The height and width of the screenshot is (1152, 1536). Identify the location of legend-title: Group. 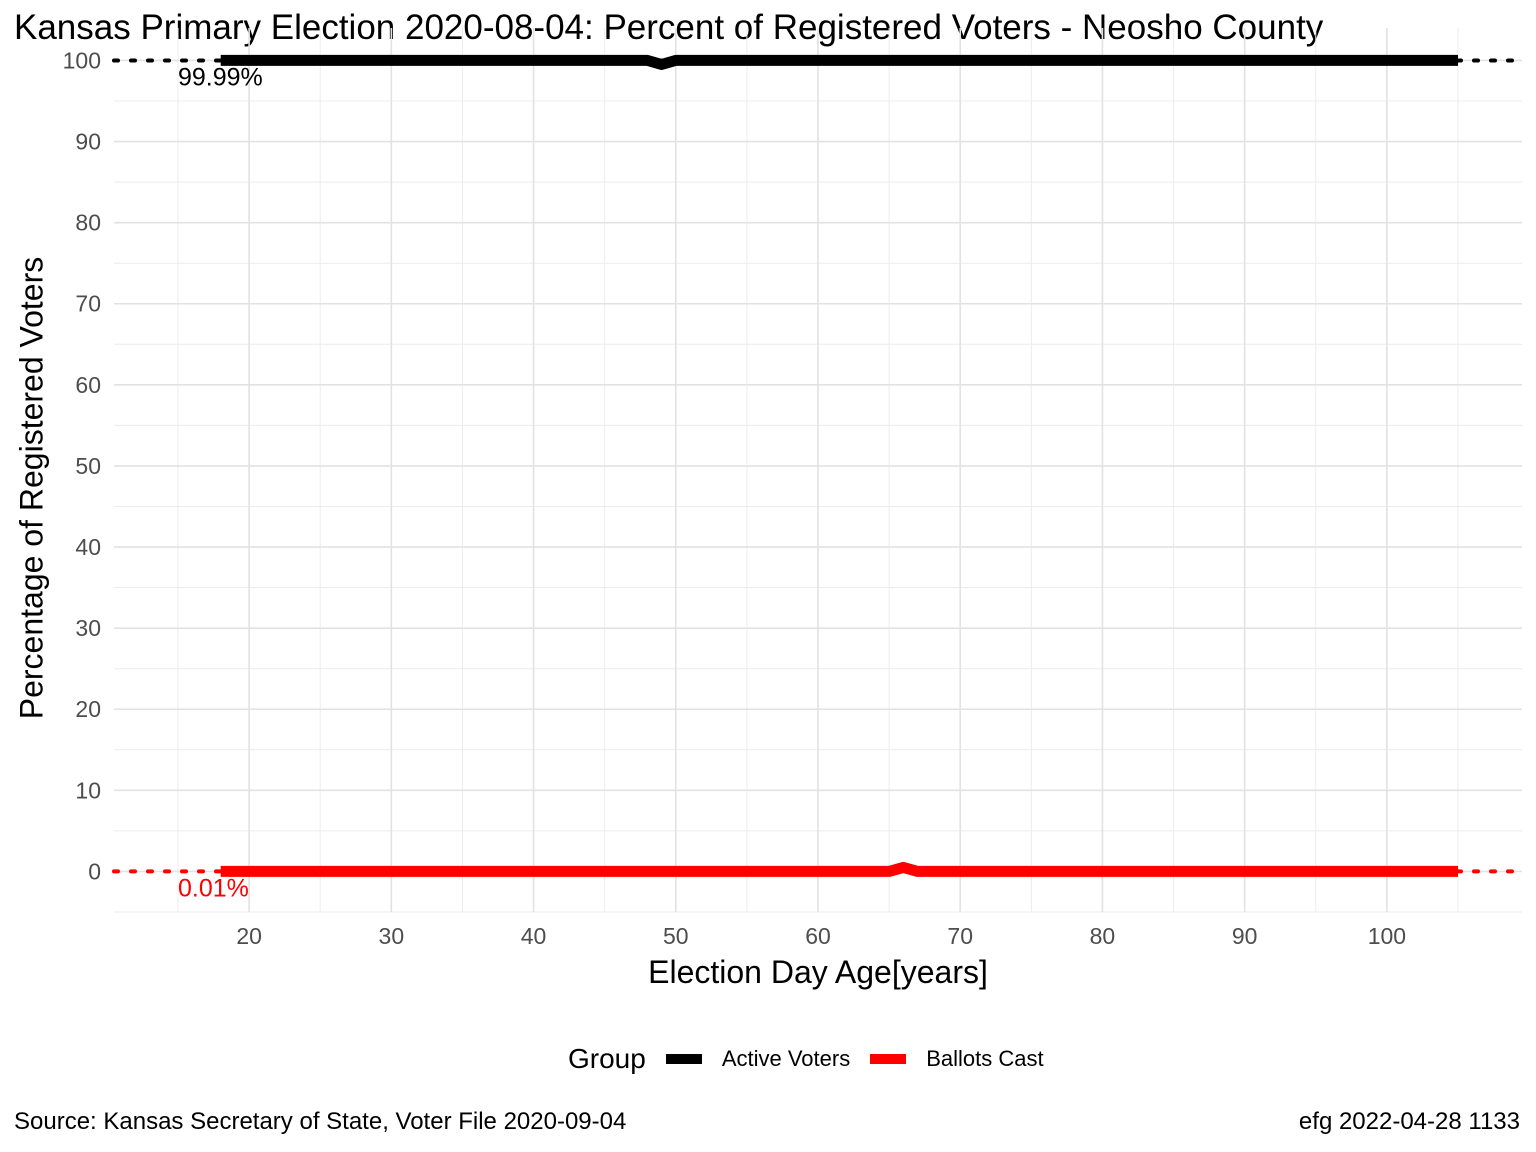
(607, 1058).